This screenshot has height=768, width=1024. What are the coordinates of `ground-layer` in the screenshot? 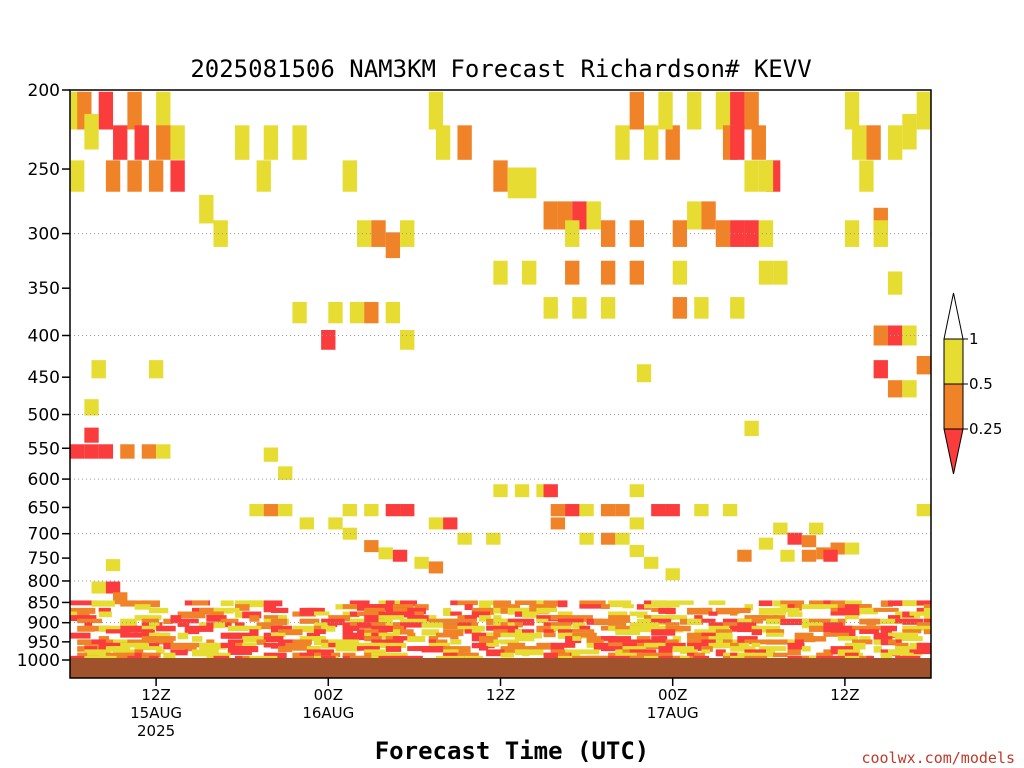 It's located at (500, 668).